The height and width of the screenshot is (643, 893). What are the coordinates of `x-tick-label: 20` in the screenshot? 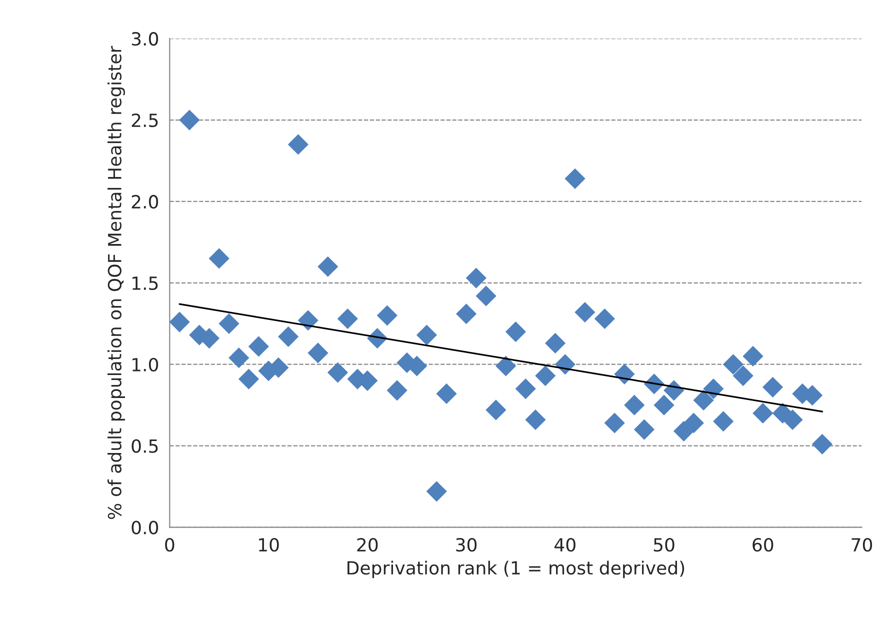 It's located at (367, 545).